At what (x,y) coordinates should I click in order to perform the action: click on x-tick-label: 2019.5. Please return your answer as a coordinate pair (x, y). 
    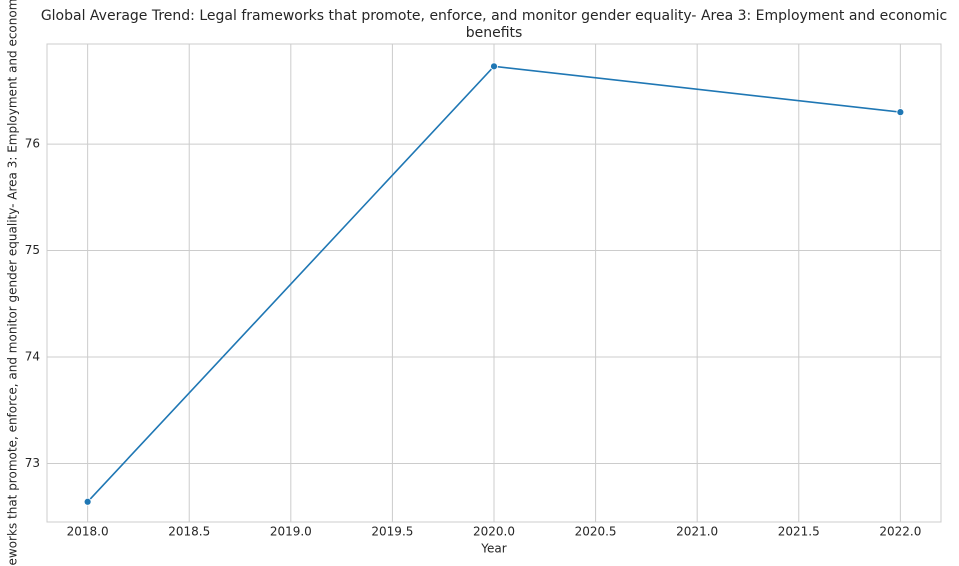
    Looking at the image, I should click on (392, 532).